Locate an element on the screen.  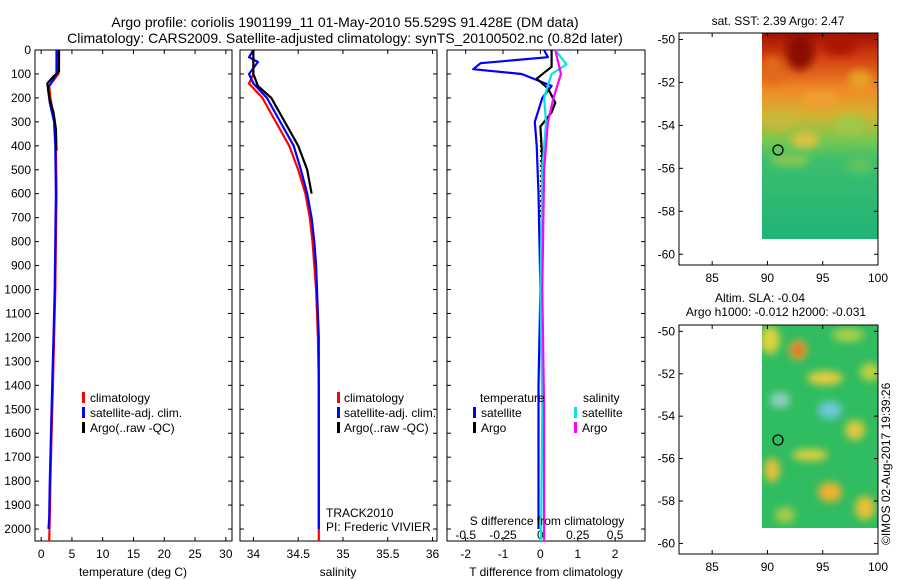
difference-xtick-label: 0 is located at coordinates (540, 554).